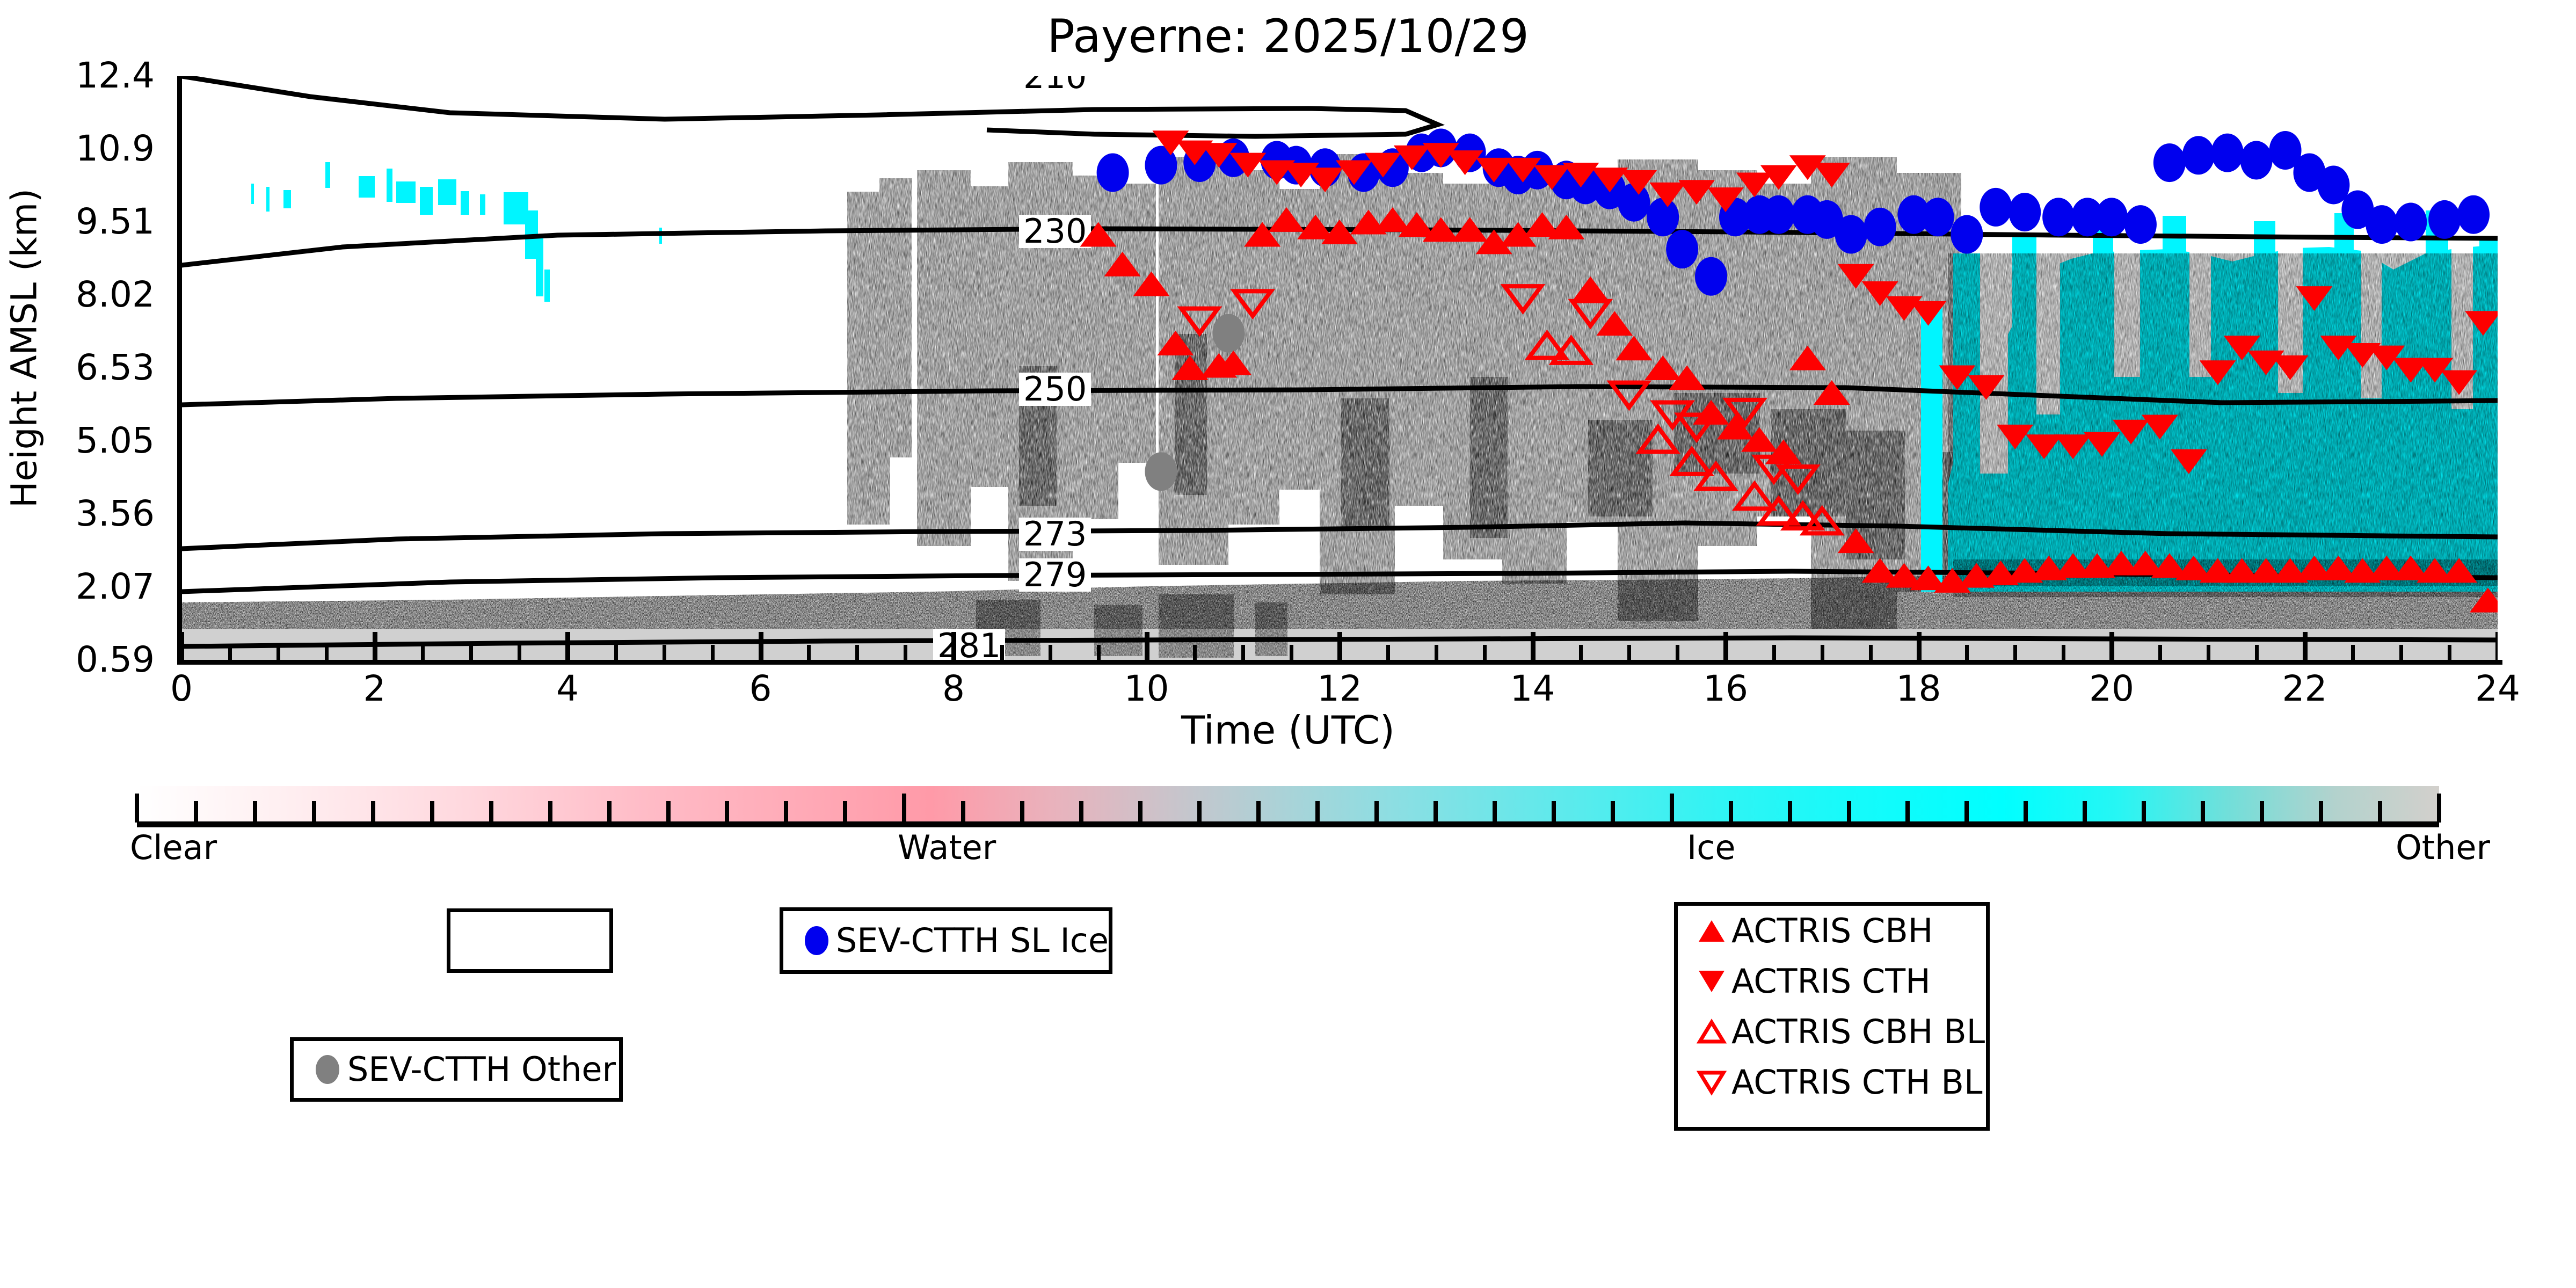 This screenshot has height=1288, width=2576. I want to click on legend-row-actris-cbh: ACTRIS CBH, so click(1832, 931).